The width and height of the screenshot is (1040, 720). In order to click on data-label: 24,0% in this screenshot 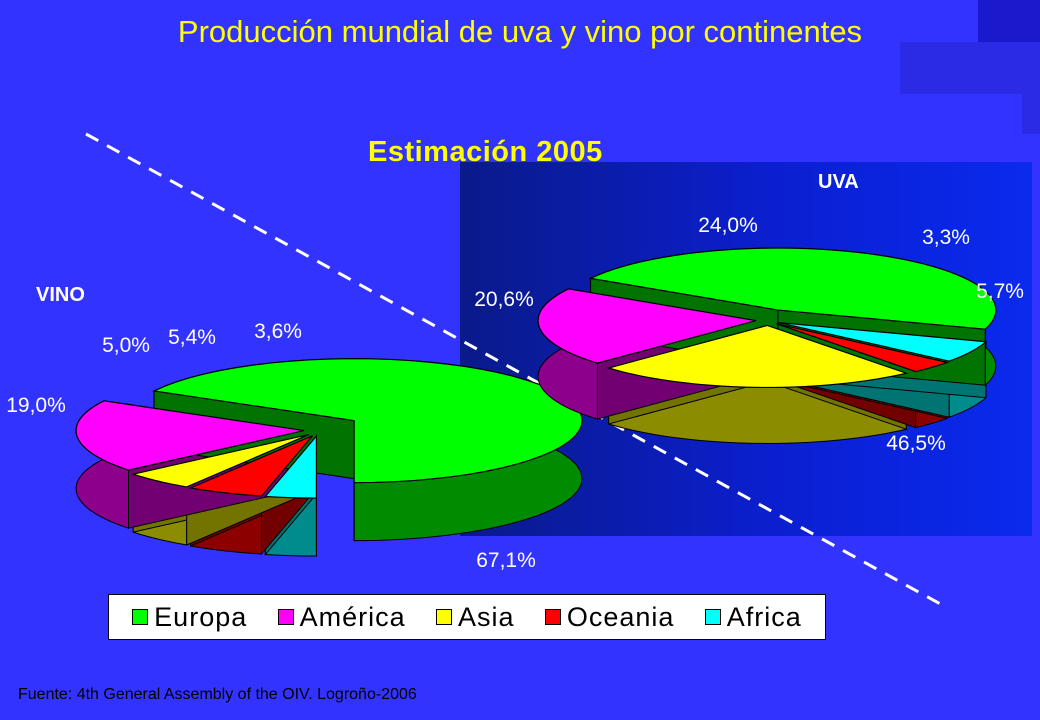, I will do `click(728, 225)`.